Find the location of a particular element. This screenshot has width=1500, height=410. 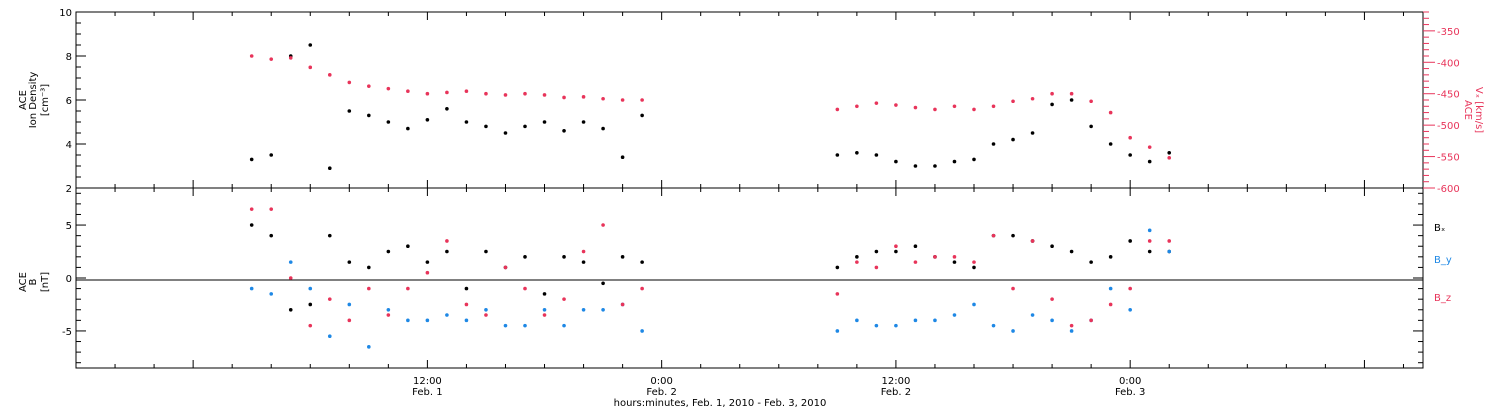

top-y-tick-label: 8 is located at coordinates (69, 57).